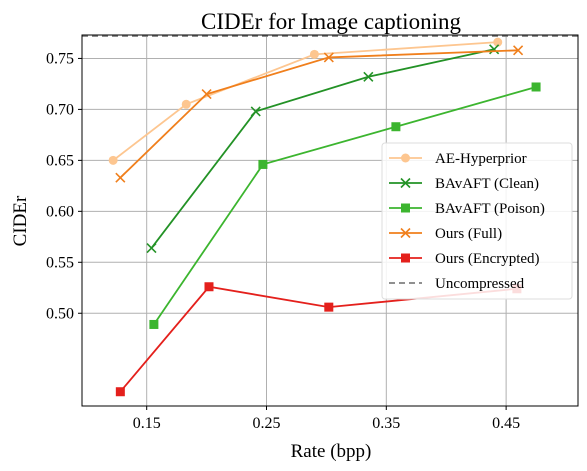  I want to click on legend-label: Uncompressed, so click(480, 284).